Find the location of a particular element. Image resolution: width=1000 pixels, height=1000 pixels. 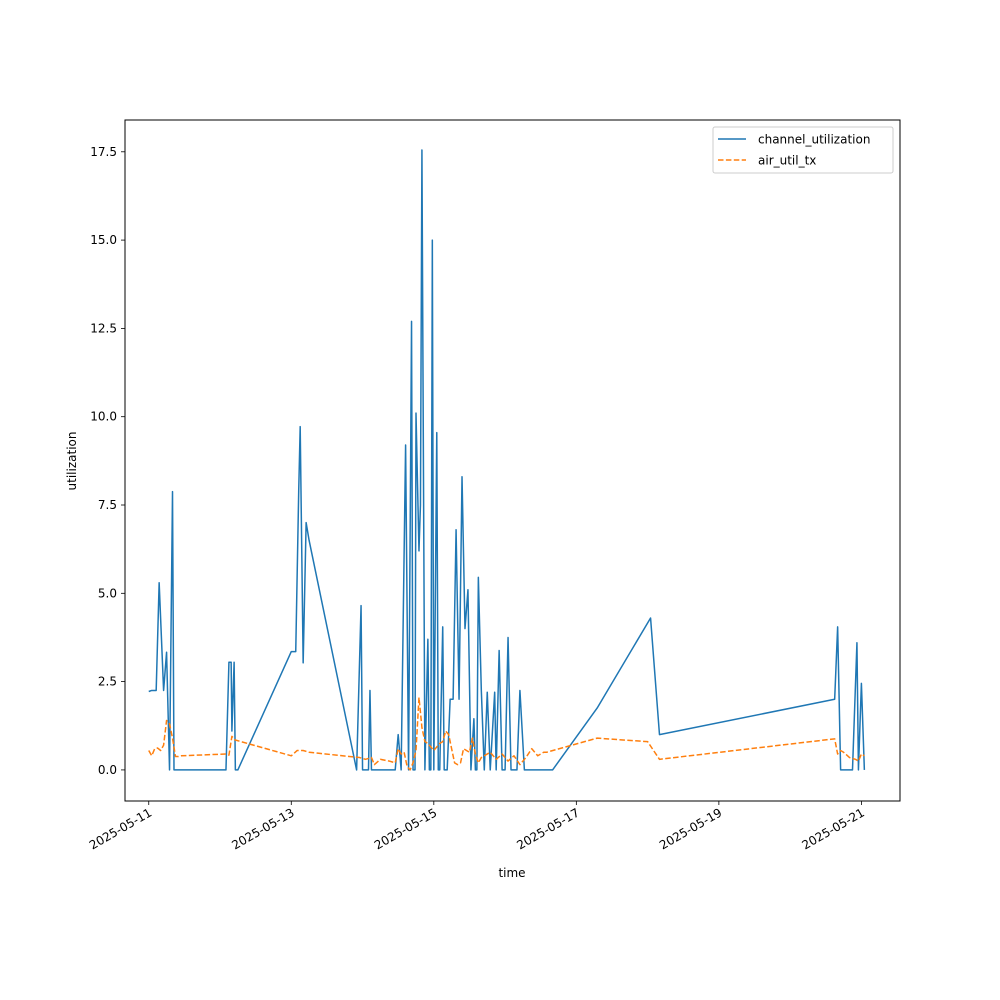

y-axis-label: utilization is located at coordinates (72, 461).